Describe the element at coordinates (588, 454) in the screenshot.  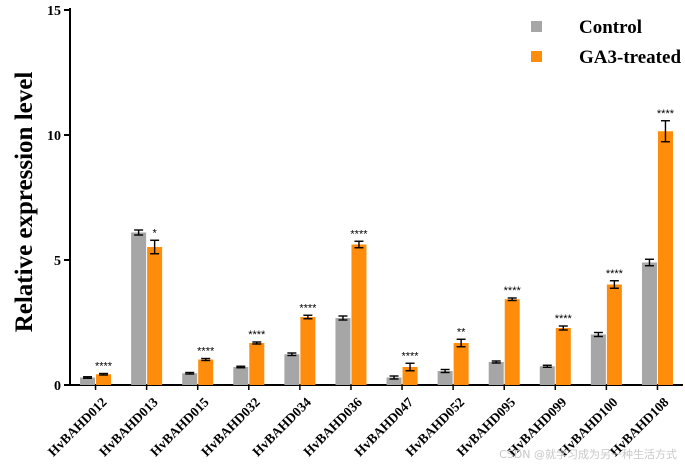
I see `watermark: CSDN @就学习成为另一种生活方式` at that location.